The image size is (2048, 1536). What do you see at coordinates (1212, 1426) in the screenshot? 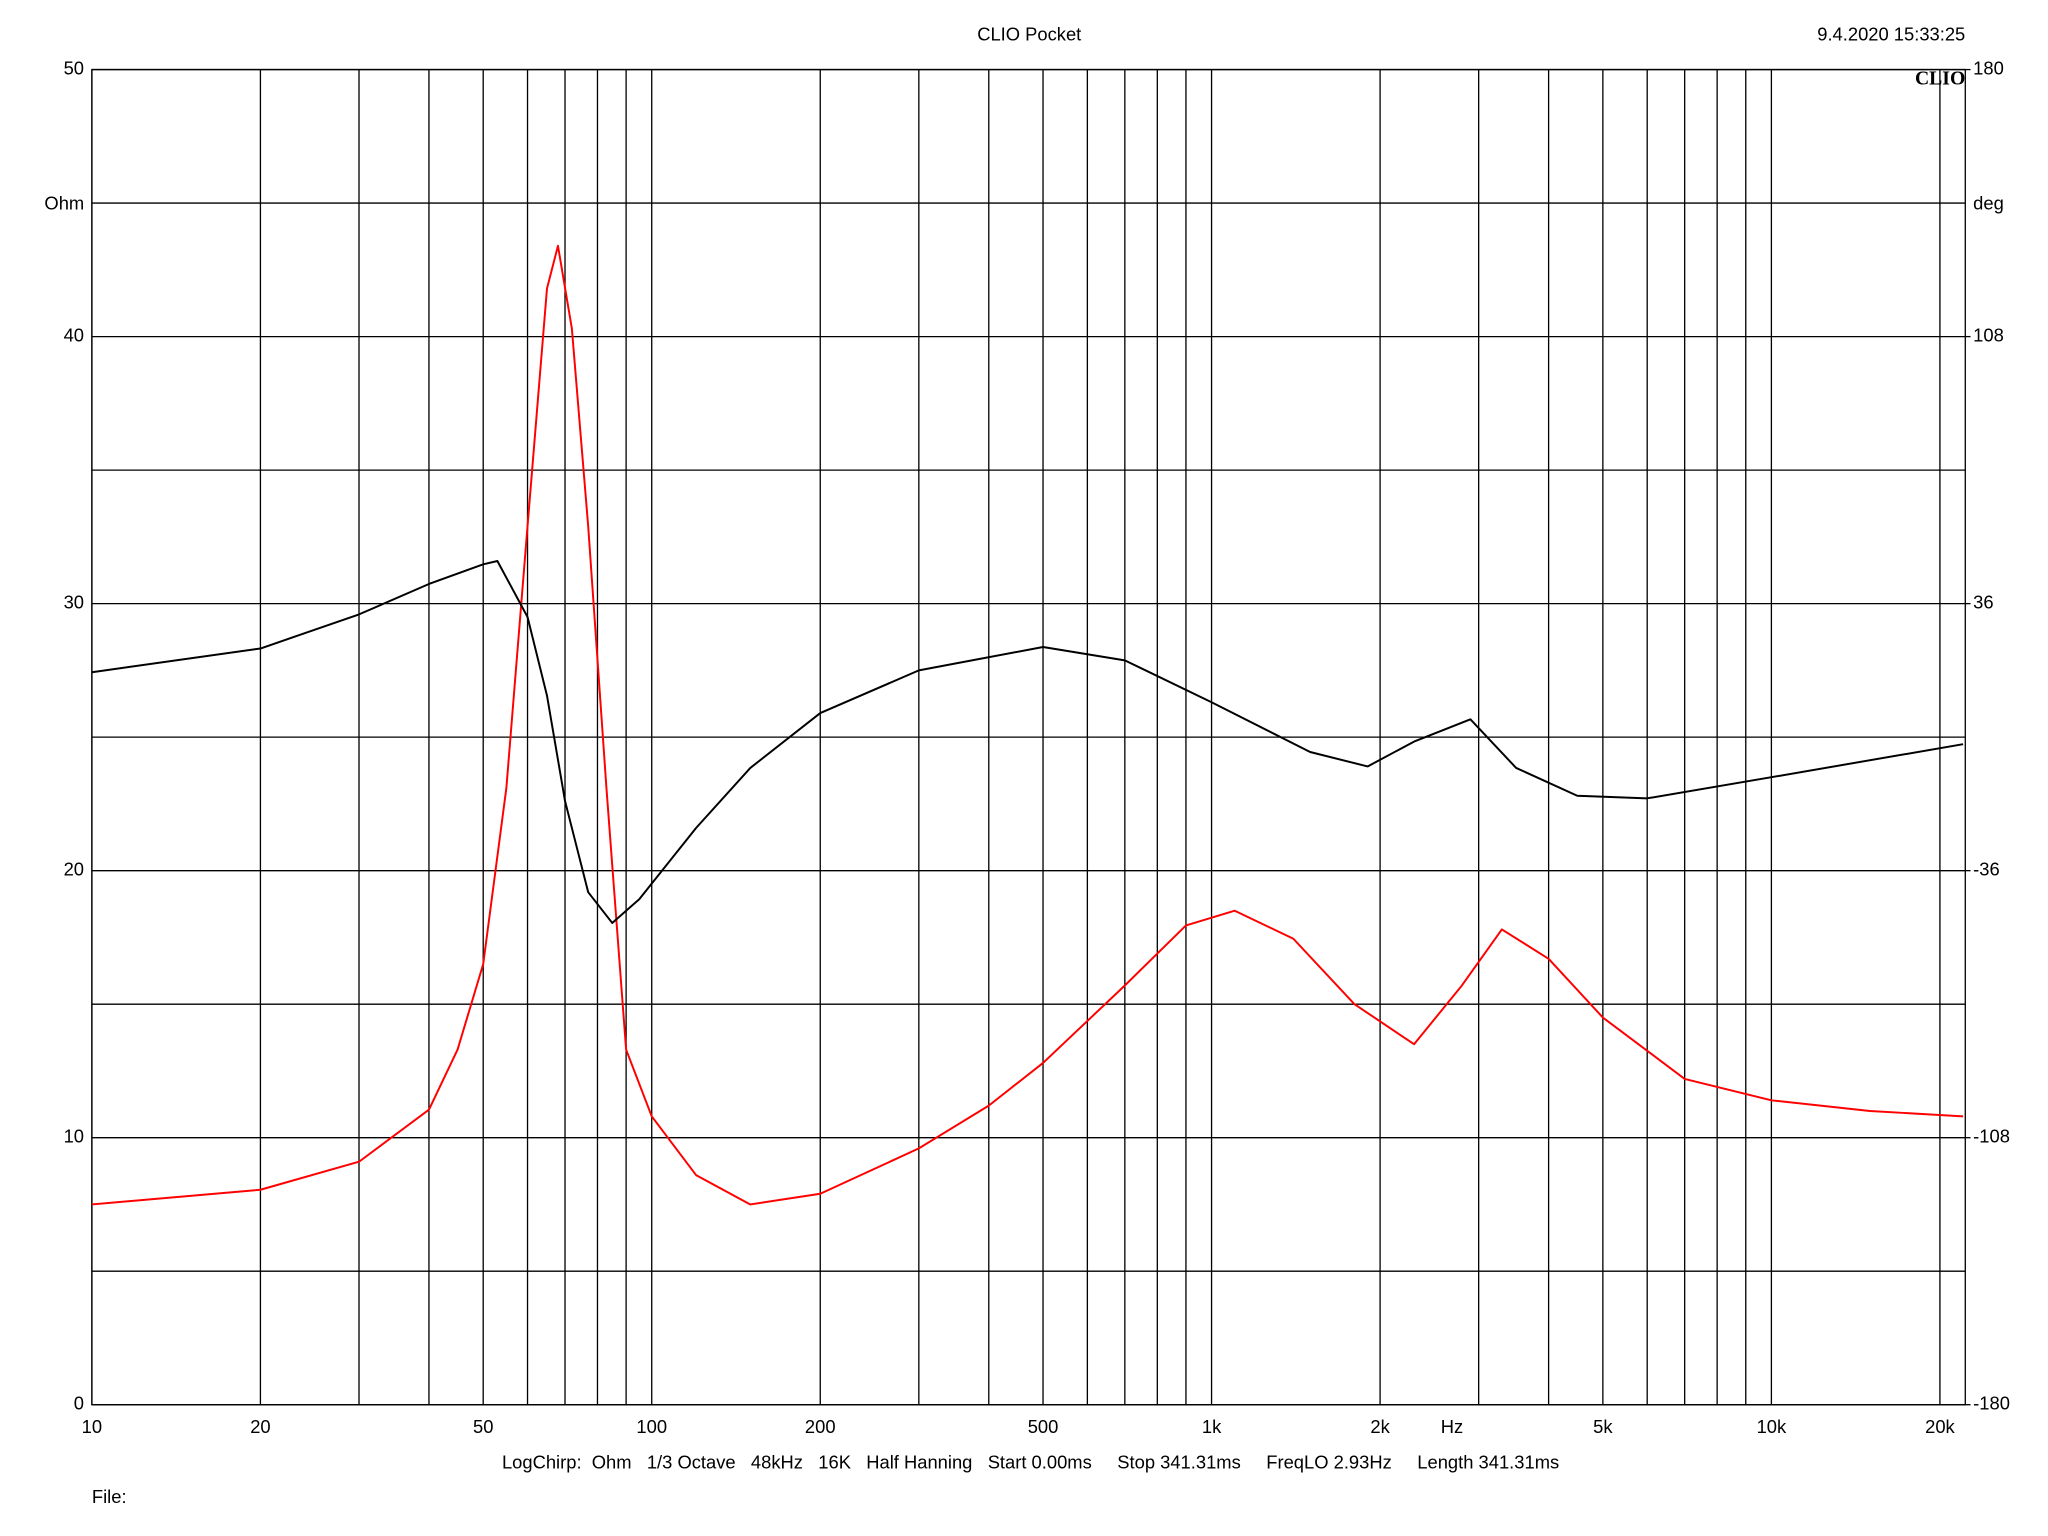
I see `x-tick-label: 1k` at bounding box center [1212, 1426].